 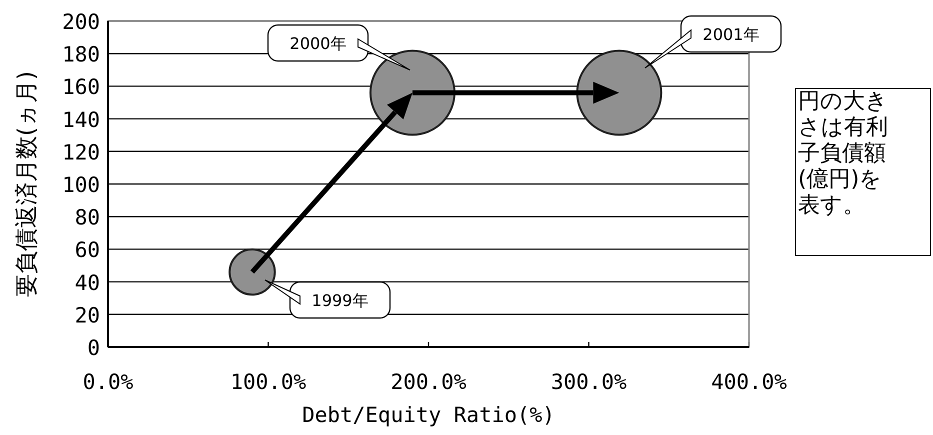 What do you see at coordinates (93, 348) in the screenshot?
I see `y-tick-label: 0` at bounding box center [93, 348].